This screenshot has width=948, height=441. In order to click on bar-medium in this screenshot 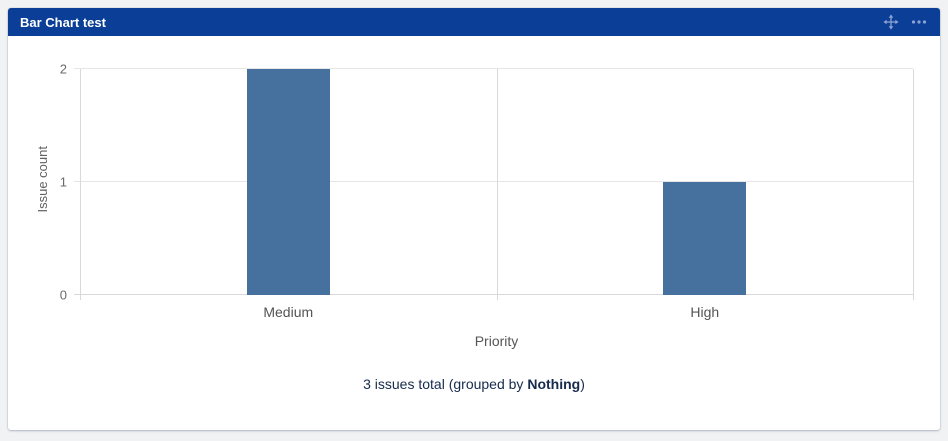, I will do `click(288, 182)`.